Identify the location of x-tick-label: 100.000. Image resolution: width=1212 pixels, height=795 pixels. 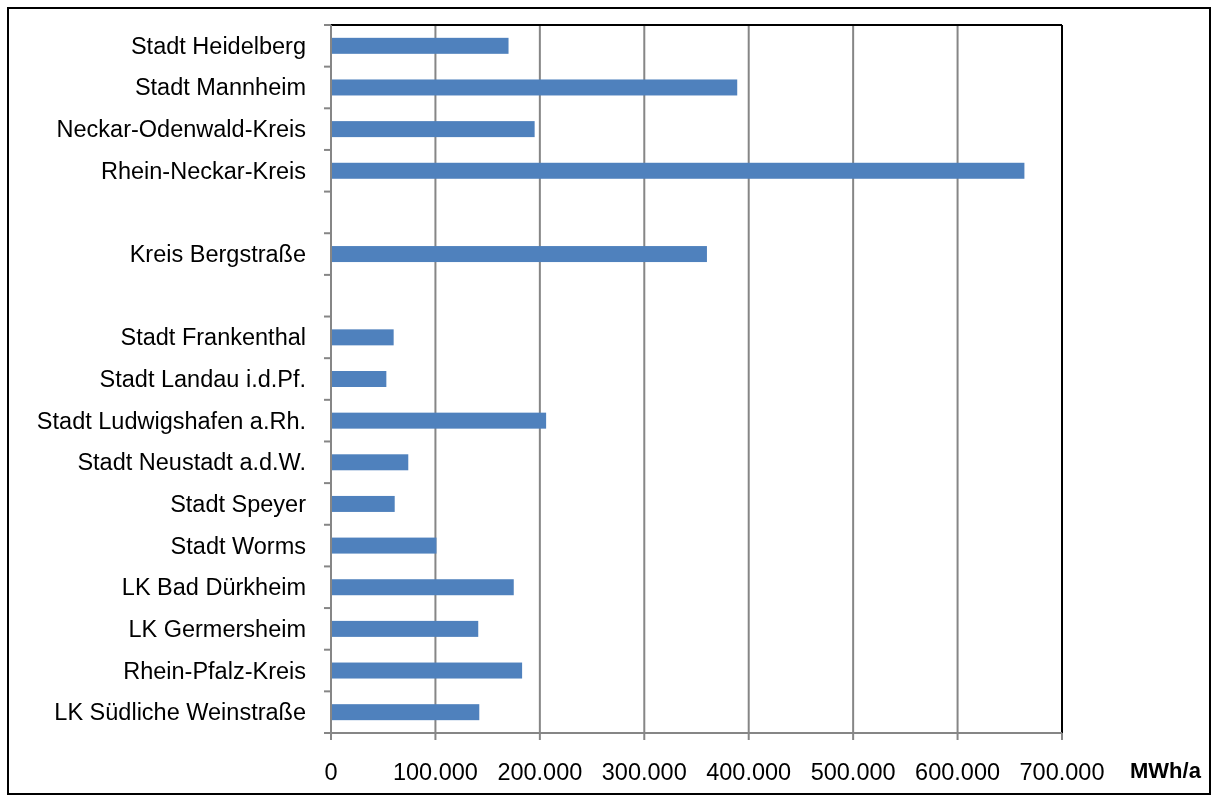
(435, 772).